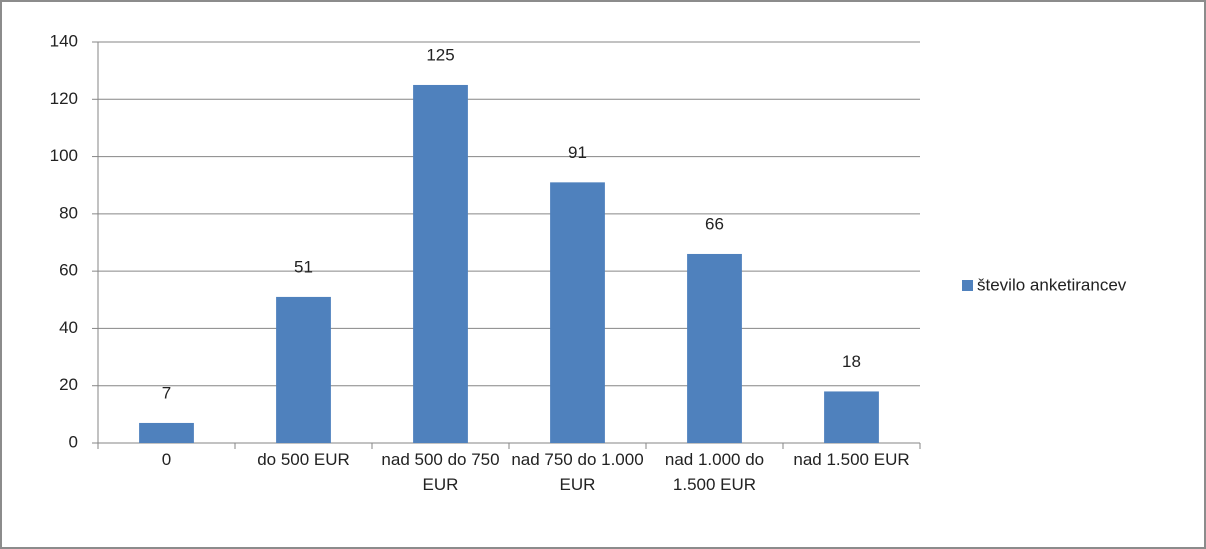  What do you see at coordinates (68, 327) in the screenshot?
I see `y-tick-label: 40` at bounding box center [68, 327].